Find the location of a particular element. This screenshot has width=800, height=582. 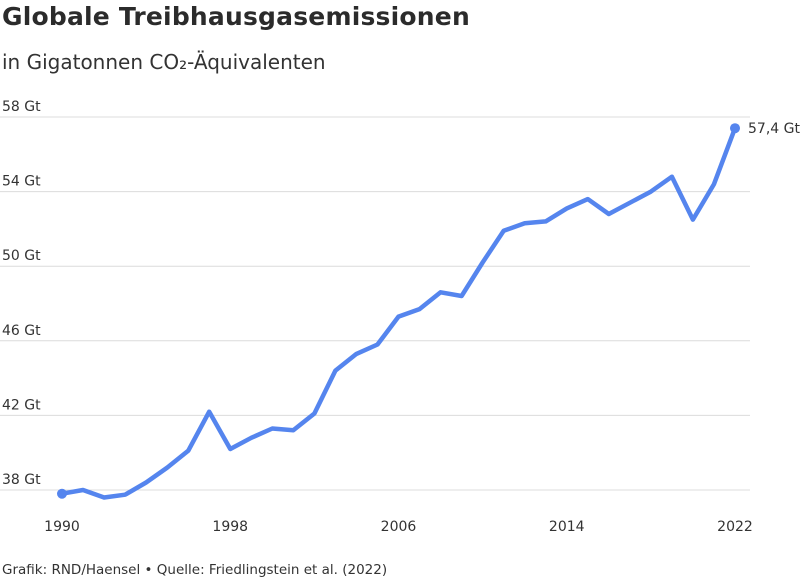

x-axis-ticks: 1990 1998 2006 2014 2022 is located at coordinates (398, 527).